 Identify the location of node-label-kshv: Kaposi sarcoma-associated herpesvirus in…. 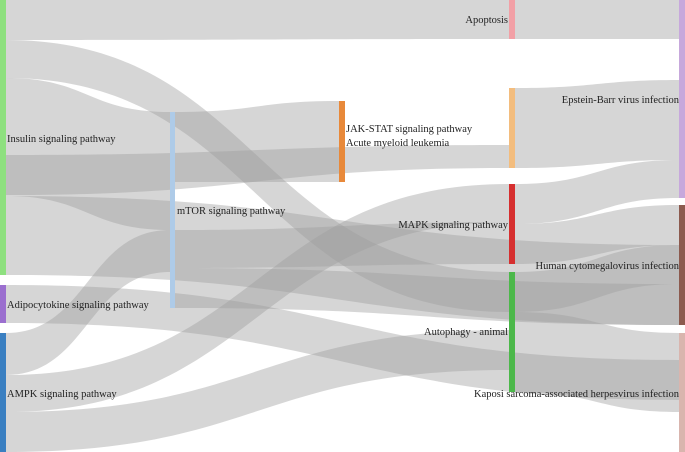
(577, 394).